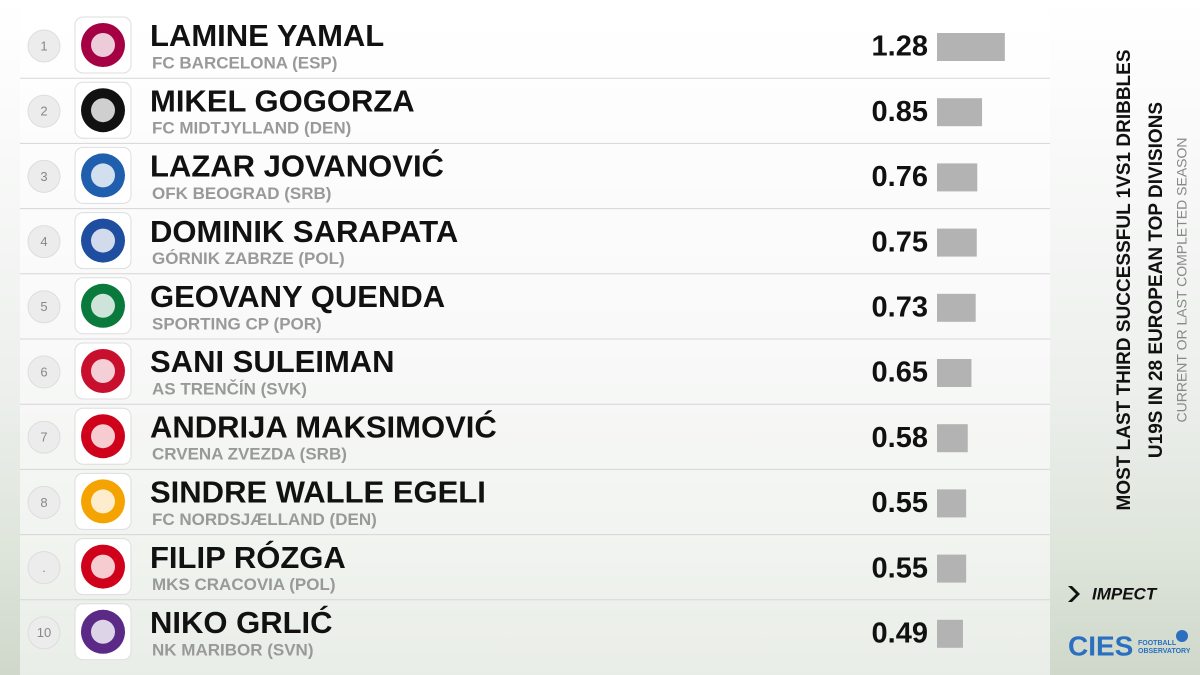 This screenshot has height=675, width=1200. I want to click on rank: 5, so click(43, 306).